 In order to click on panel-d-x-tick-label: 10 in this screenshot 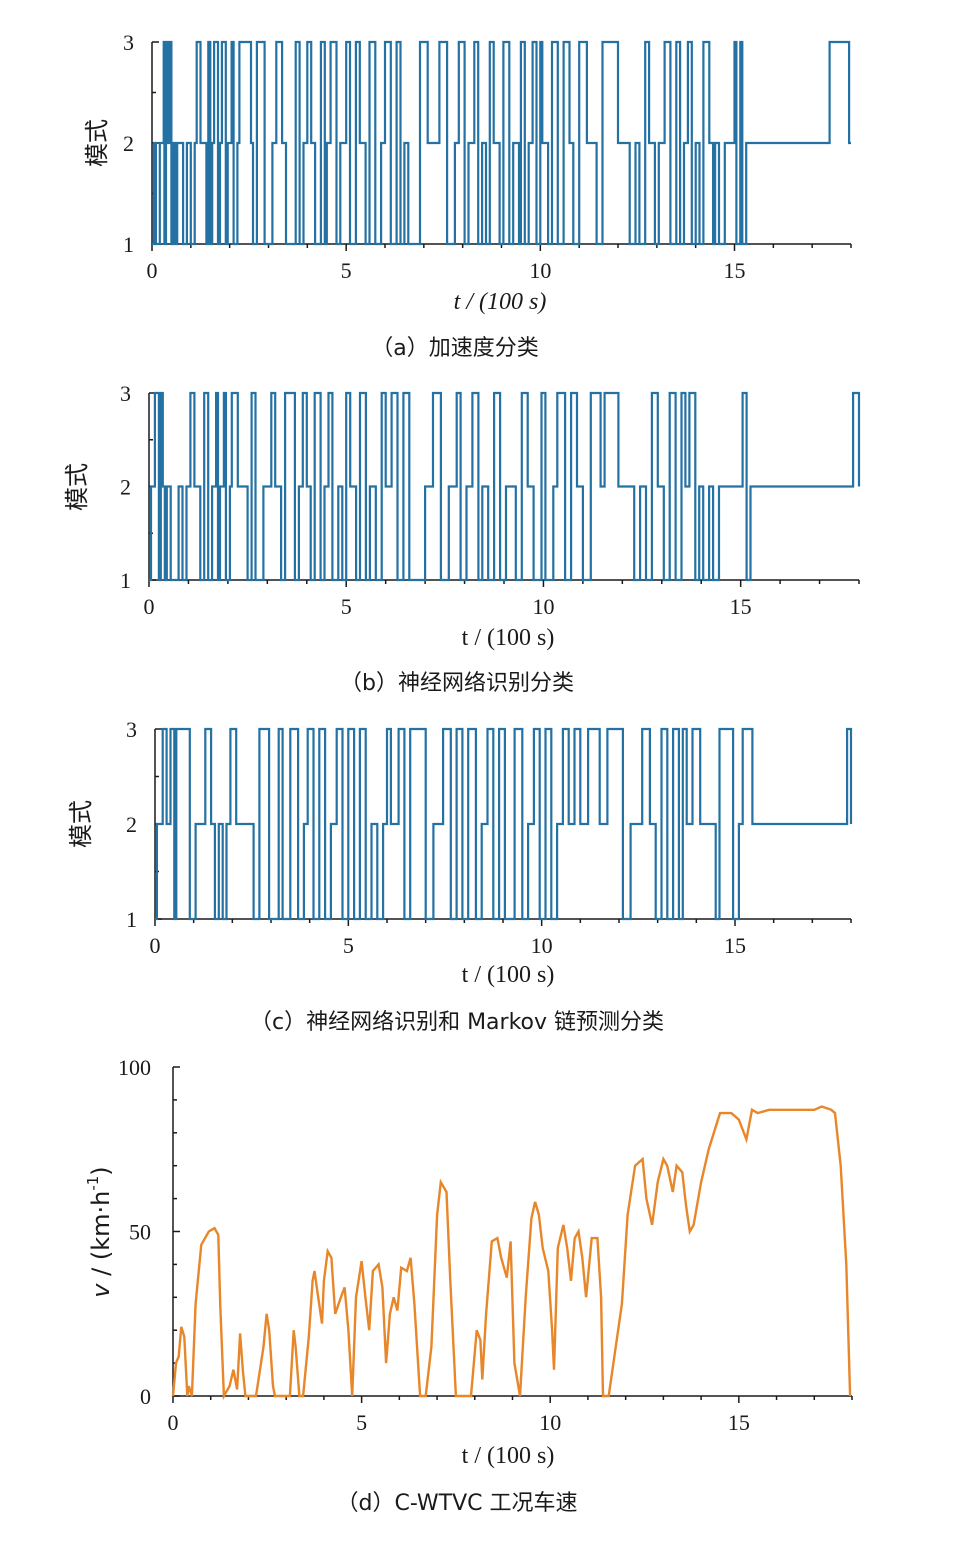, I will do `click(550, 1422)`.